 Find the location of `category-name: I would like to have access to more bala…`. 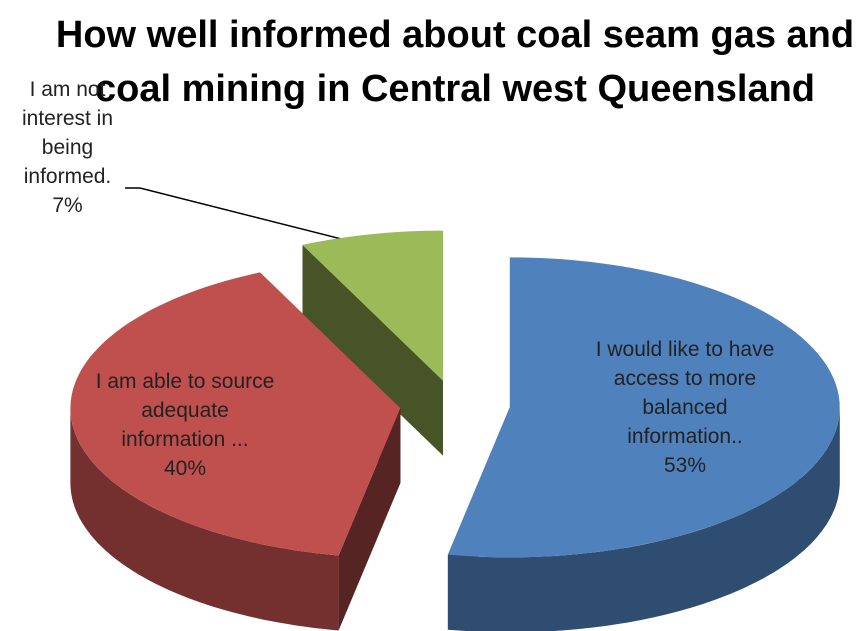

category-name: I would like to have access to more bala… is located at coordinates (685, 393).